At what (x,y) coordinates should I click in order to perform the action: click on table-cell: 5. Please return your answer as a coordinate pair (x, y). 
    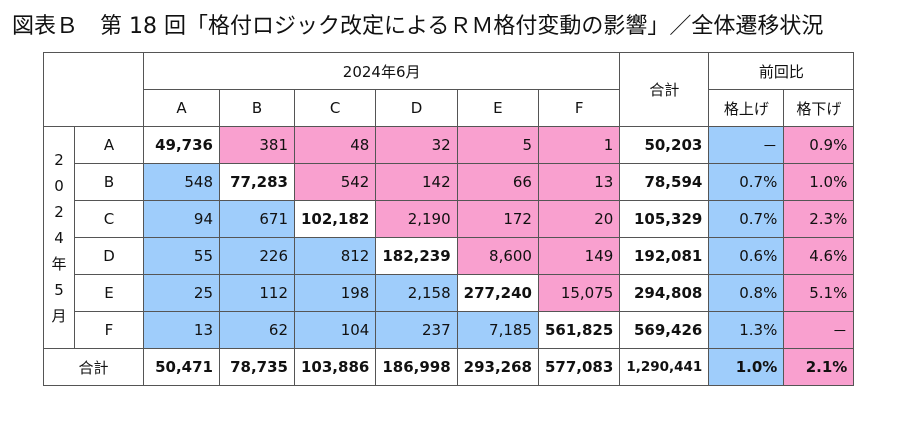
    Looking at the image, I should click on (497, 145).